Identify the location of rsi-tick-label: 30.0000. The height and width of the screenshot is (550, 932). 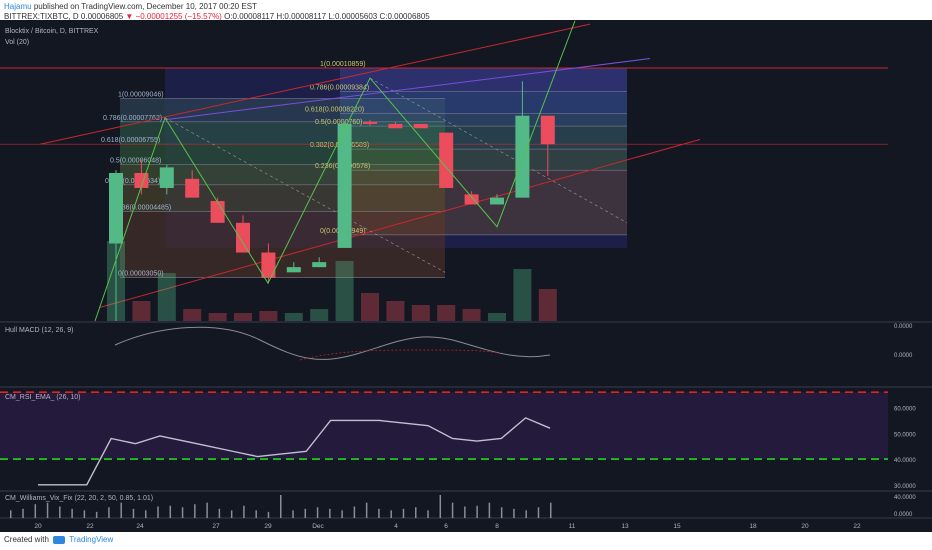
(905, 487).